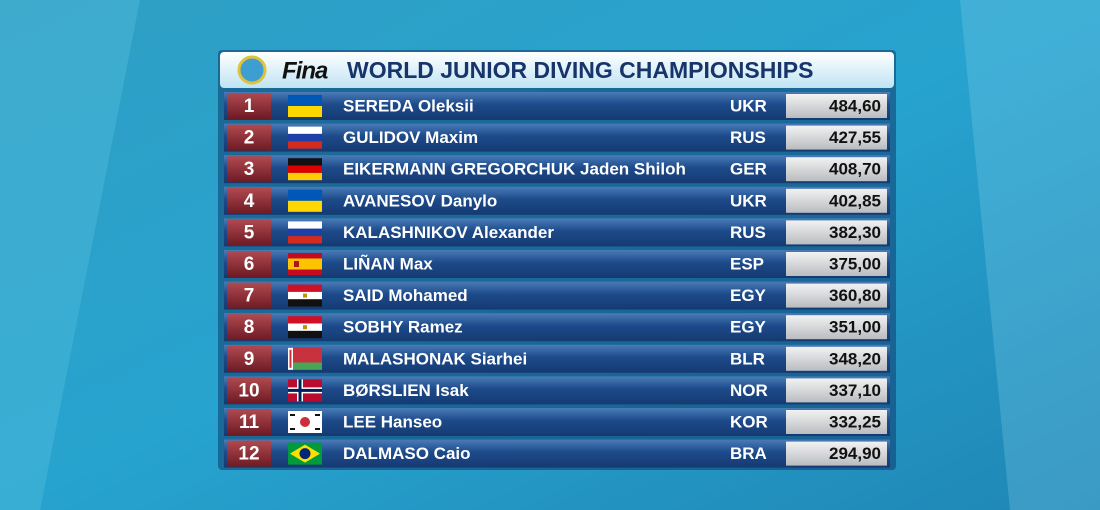 This screenshot has width=1100, height=510. Describe the element at coordinates (748, 169) in the screenshot. I see `country-code: GER` at that location.